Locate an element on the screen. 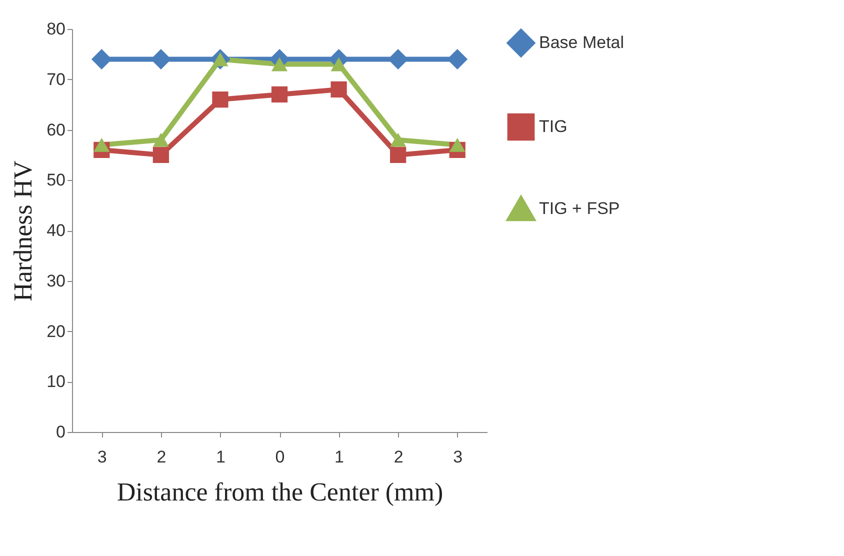 The height and width of the screenshot is (556, 844). y-tick-label: 20 is located at coordinates (56, 331).